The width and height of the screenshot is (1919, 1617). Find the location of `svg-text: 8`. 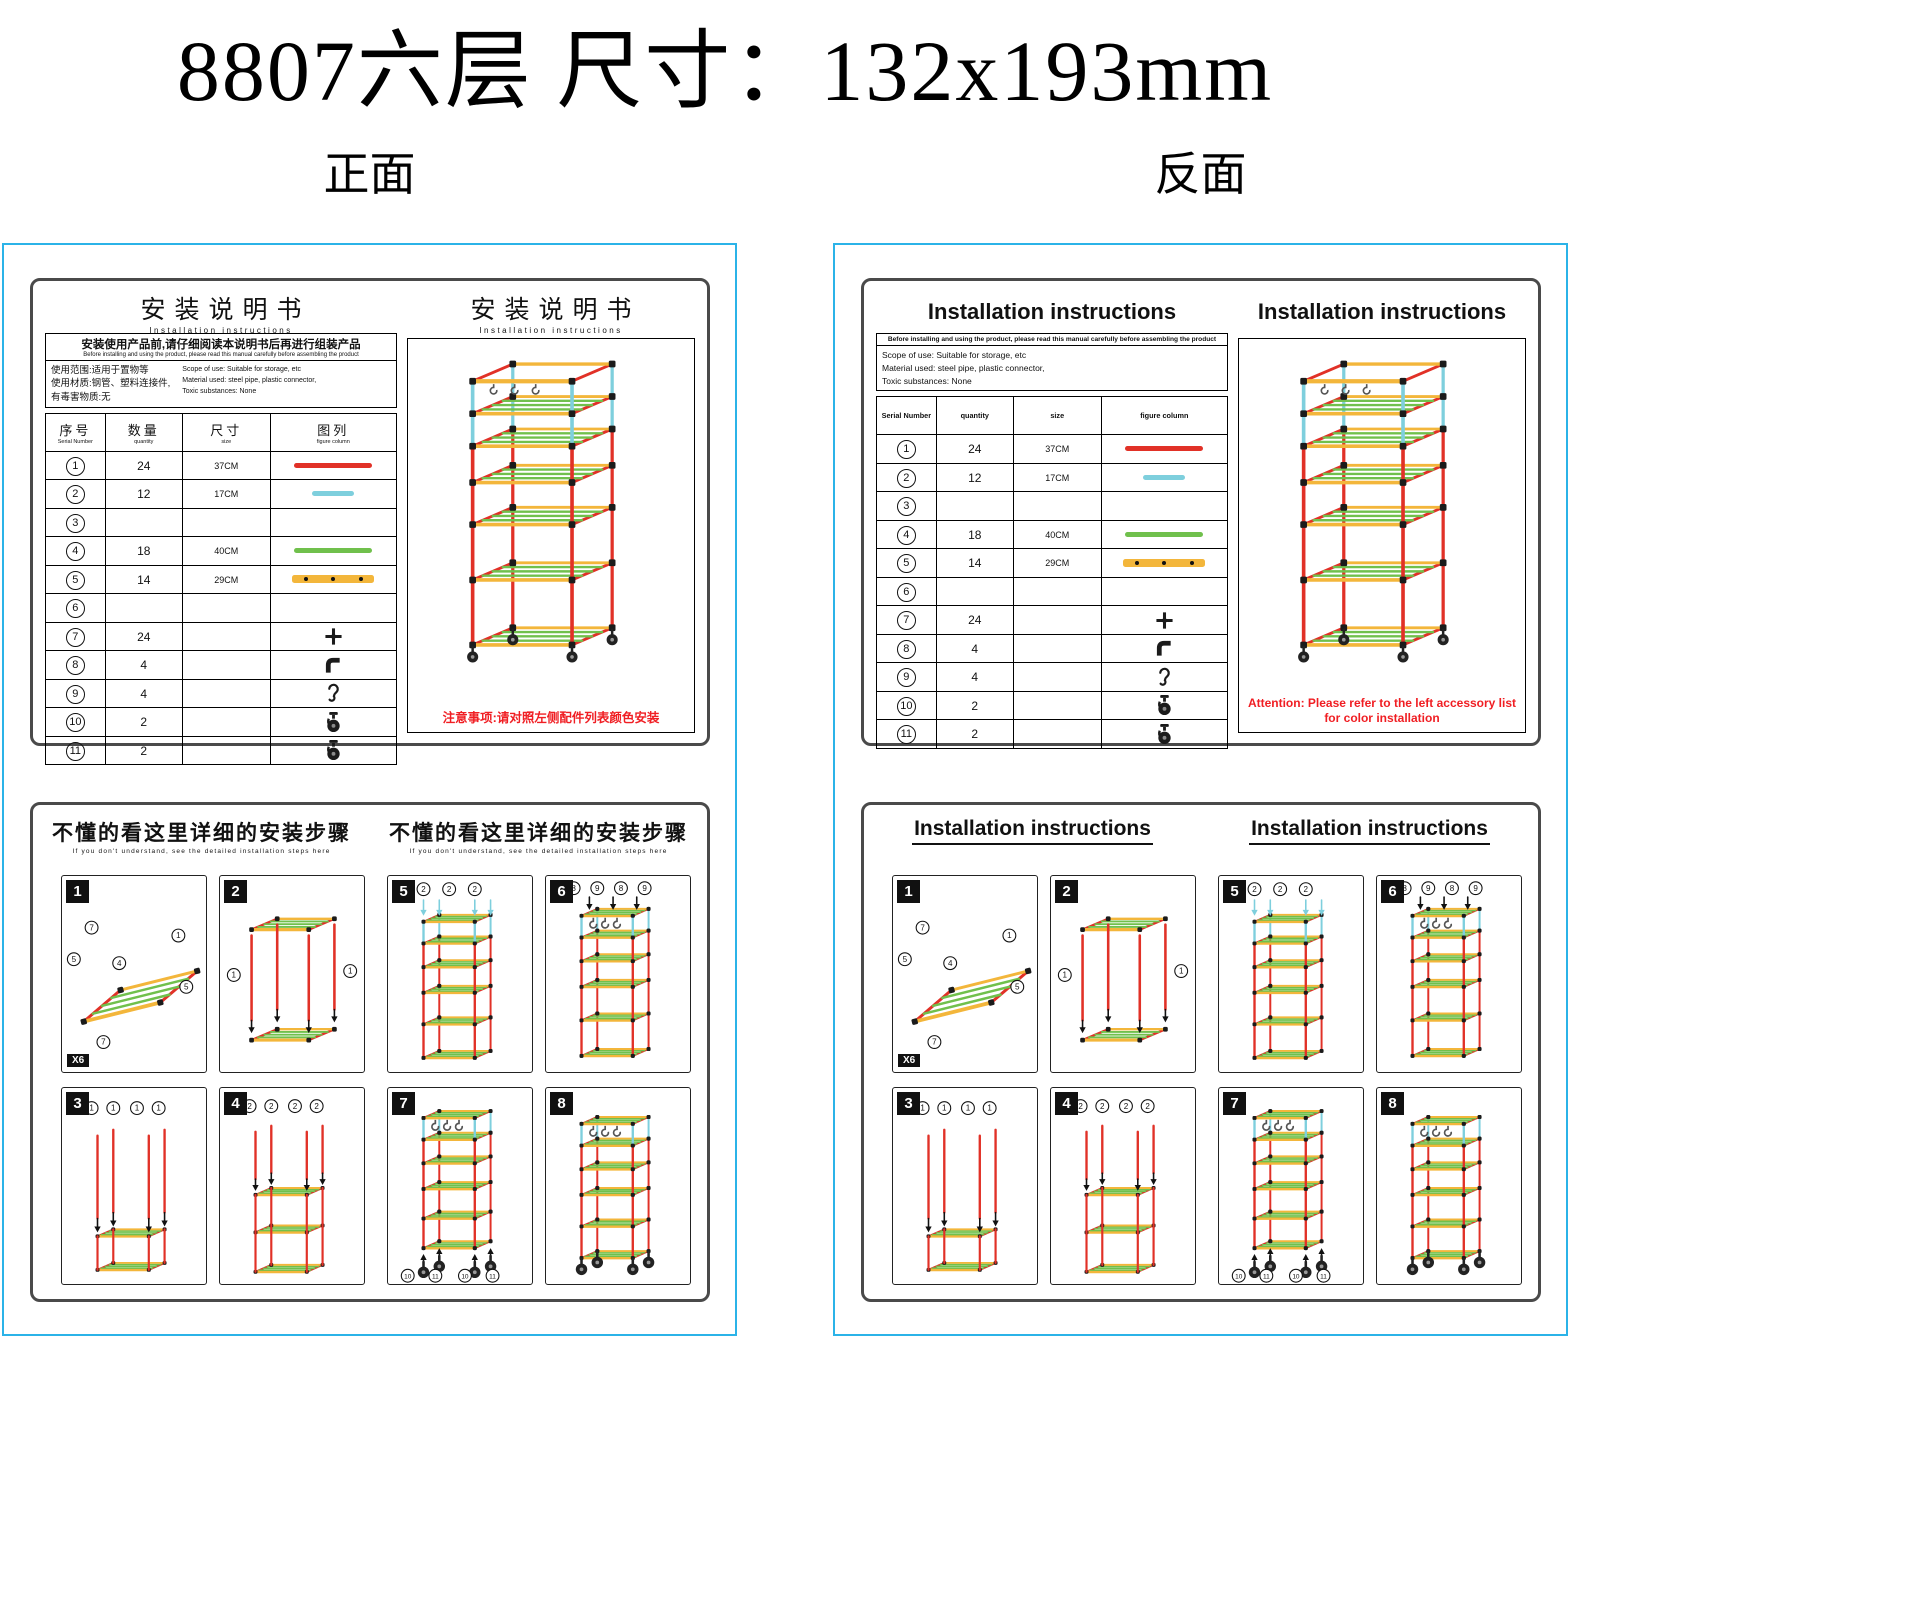

svg-text: 8 is located at coordinates (621, 888).